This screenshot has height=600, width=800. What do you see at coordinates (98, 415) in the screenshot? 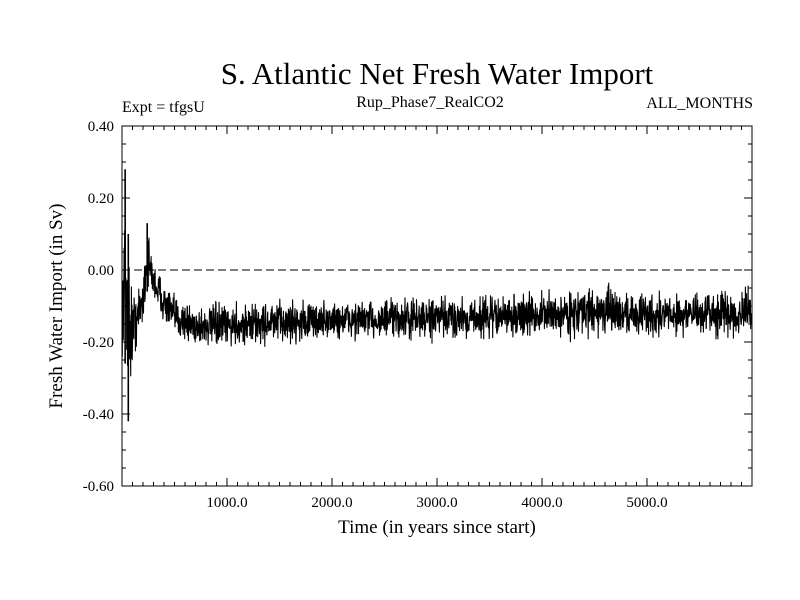
I see `y-tick-label: -0.40` at bounding box center [98, 415].